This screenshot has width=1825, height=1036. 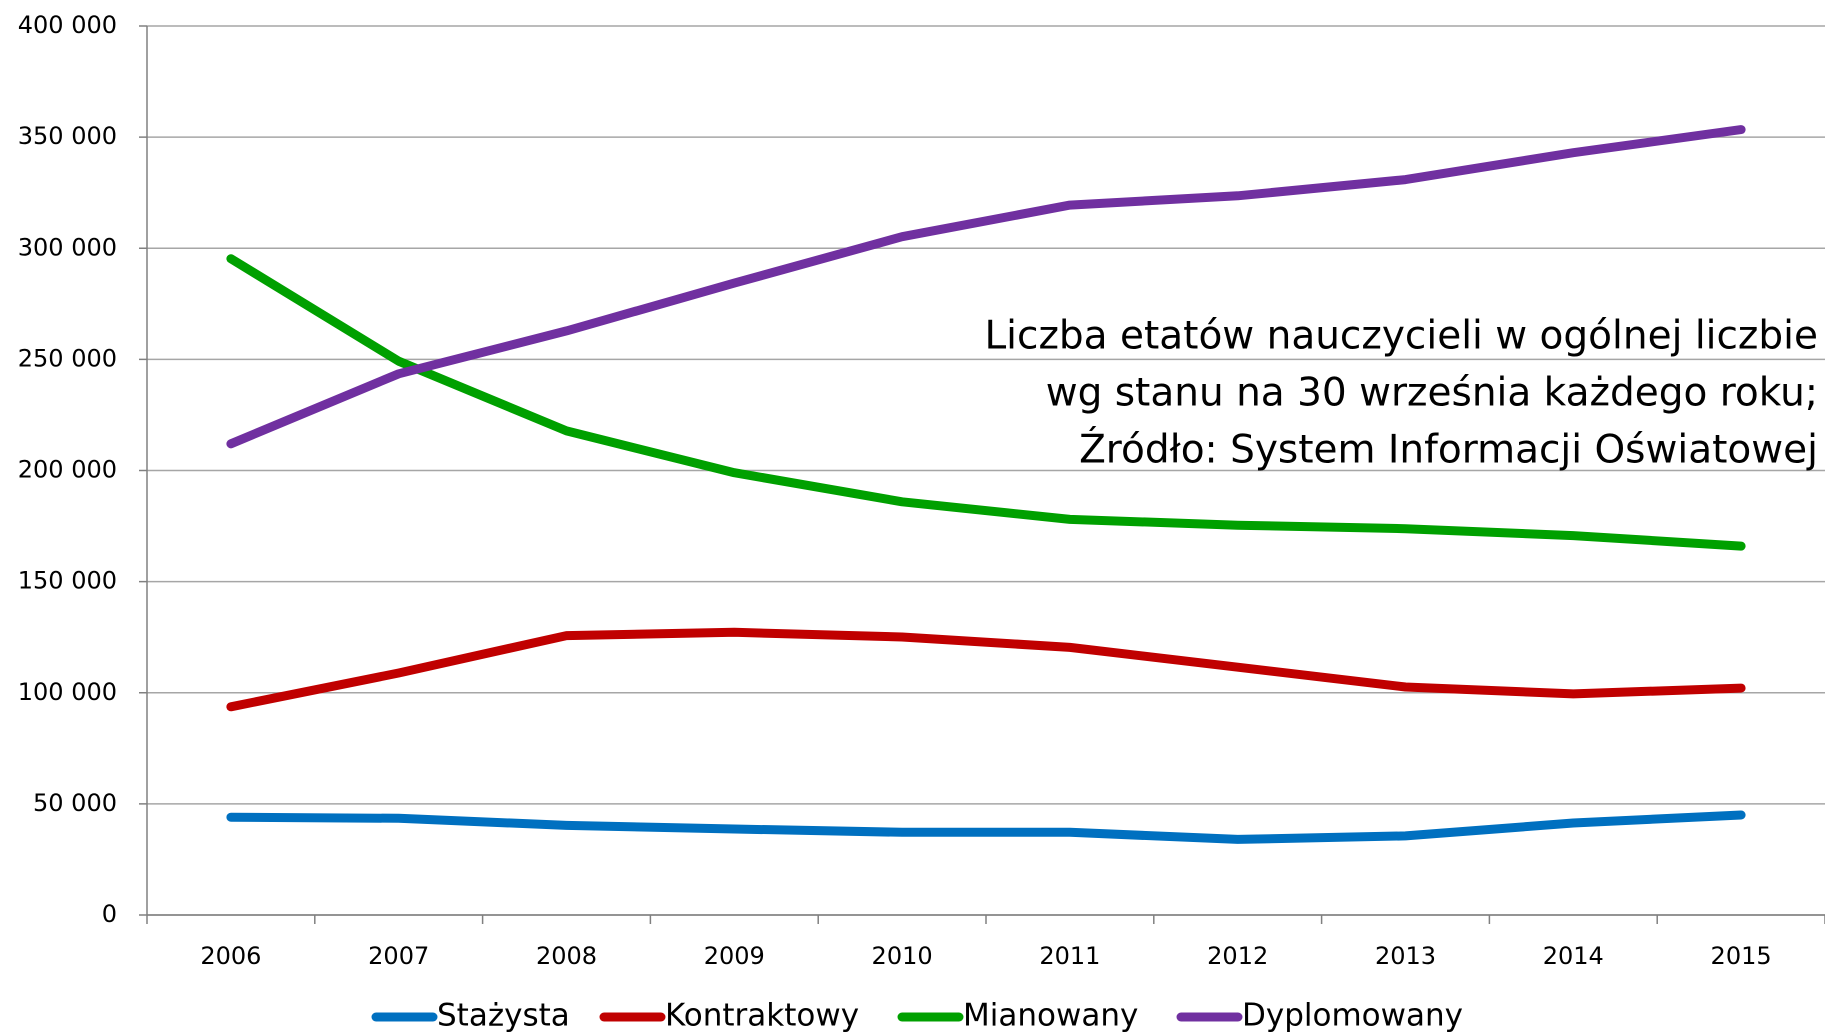 I want to click on y-tick-label: 0, so click(x=109, y=914).